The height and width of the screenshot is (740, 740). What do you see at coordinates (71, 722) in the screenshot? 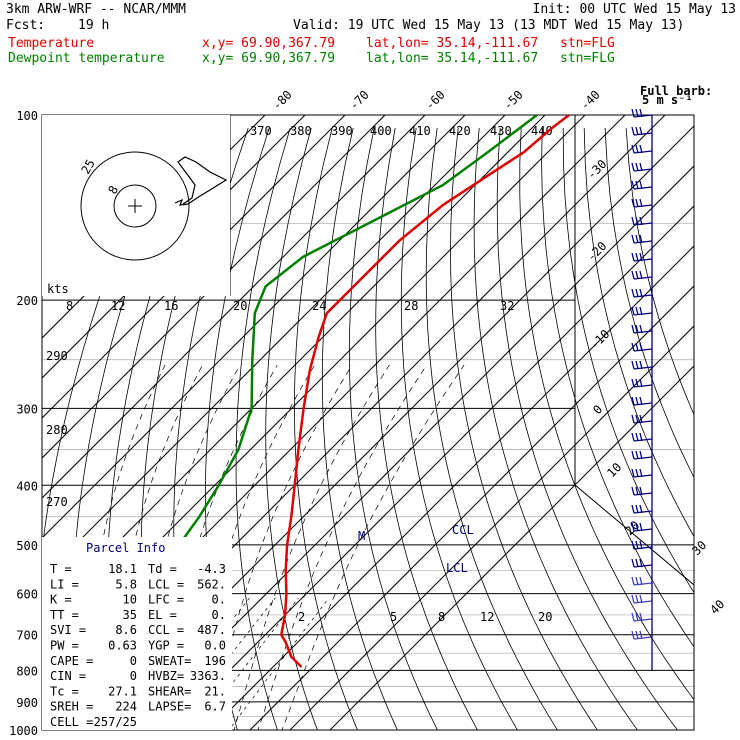
I see `parcel-row-label: CELL =` at bounding box center [71, 722].